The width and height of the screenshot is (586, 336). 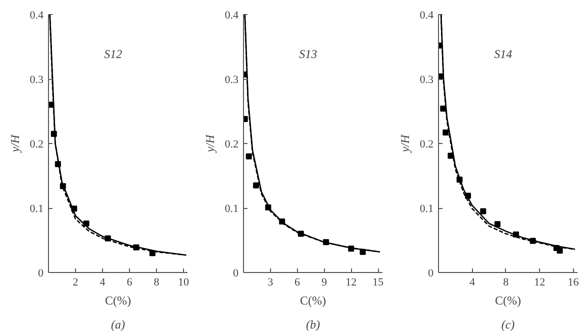 I want to click on x-tick-label: 3, so click(x=271, y=282).